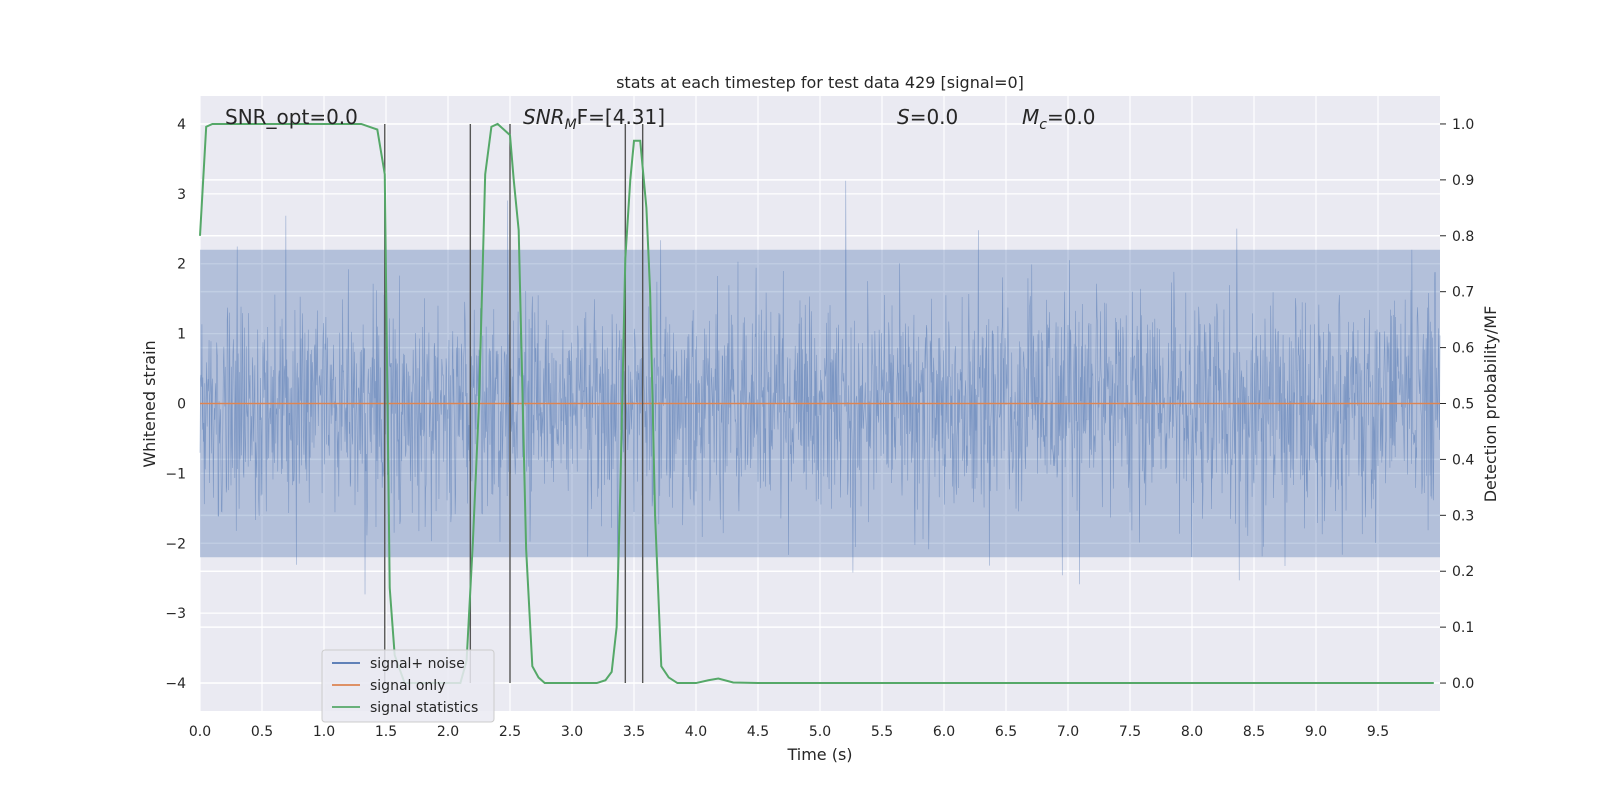 The width and height of the screenshot is (1600, 800). I want to click on y-tick-label-7: −3, so click(175, 614).